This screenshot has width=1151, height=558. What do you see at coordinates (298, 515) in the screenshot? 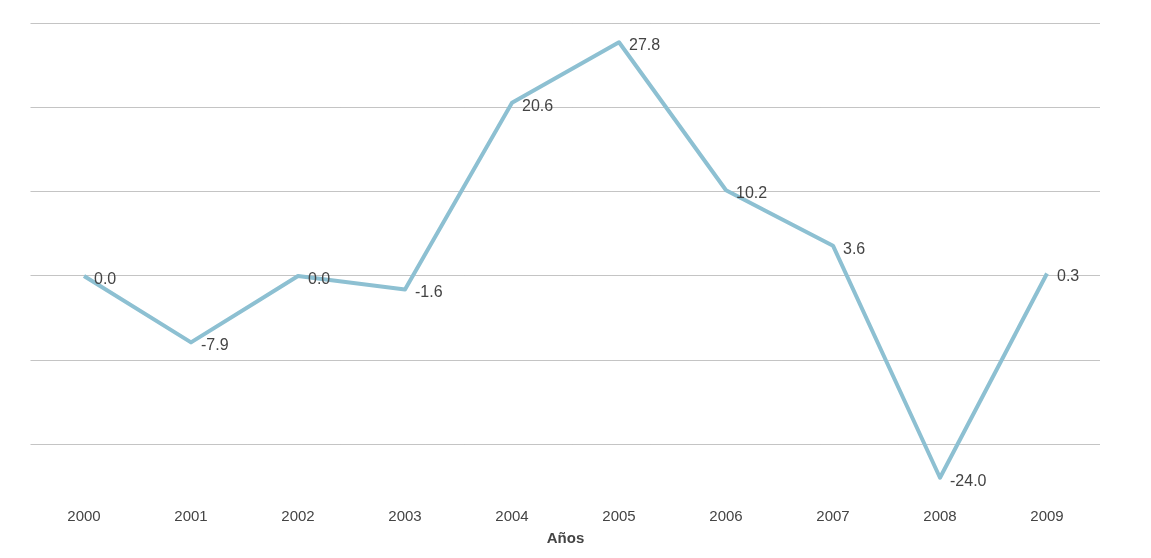
I see `x-tick-label: 2002` at bounding box center [298, 515].